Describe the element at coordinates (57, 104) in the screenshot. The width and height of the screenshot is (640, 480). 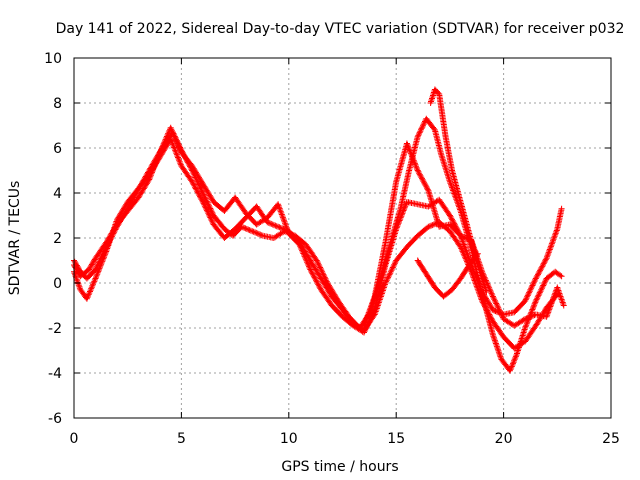
I see `y-tick-label: 8` at that location.